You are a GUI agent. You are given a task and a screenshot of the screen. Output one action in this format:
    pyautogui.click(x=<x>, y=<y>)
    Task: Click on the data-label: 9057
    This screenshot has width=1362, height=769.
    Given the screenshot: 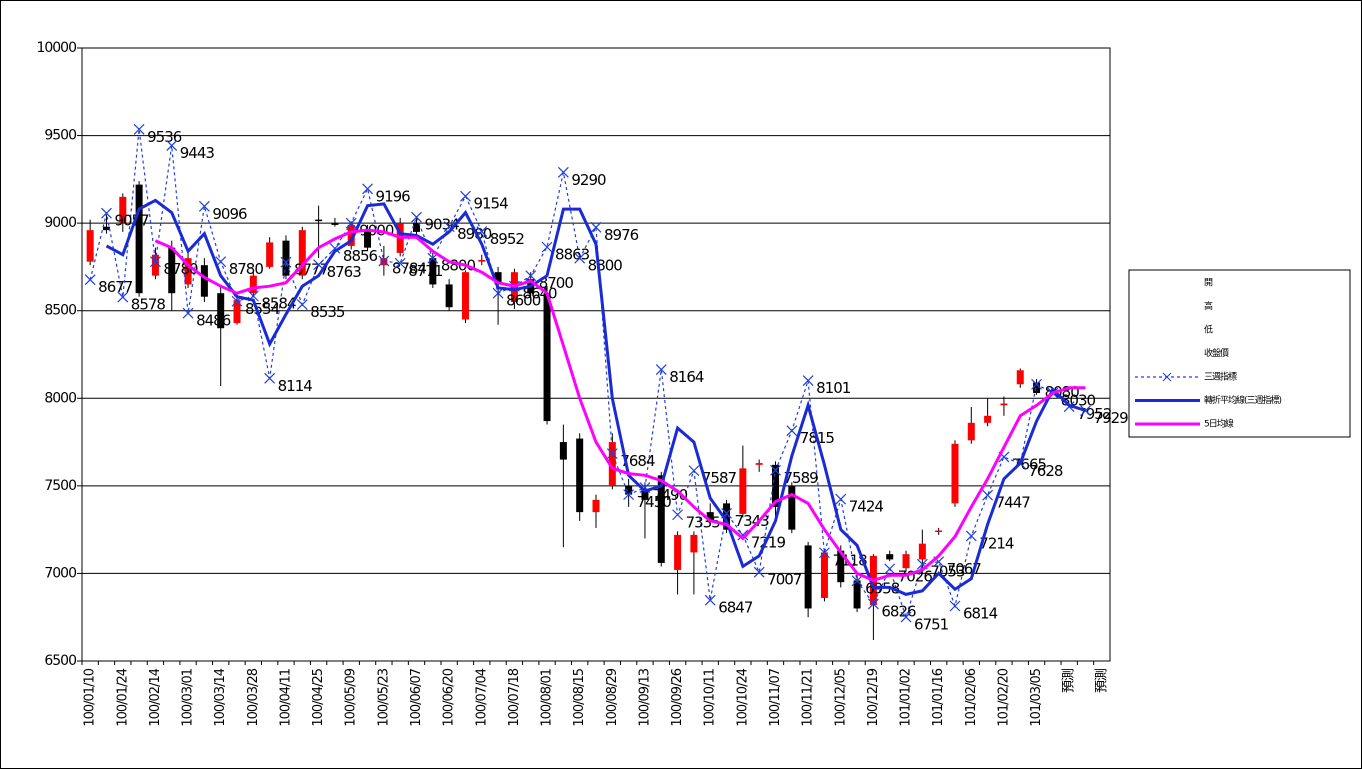 What is the action you would take?
    pyautogui.click(x=131, y=221)
    